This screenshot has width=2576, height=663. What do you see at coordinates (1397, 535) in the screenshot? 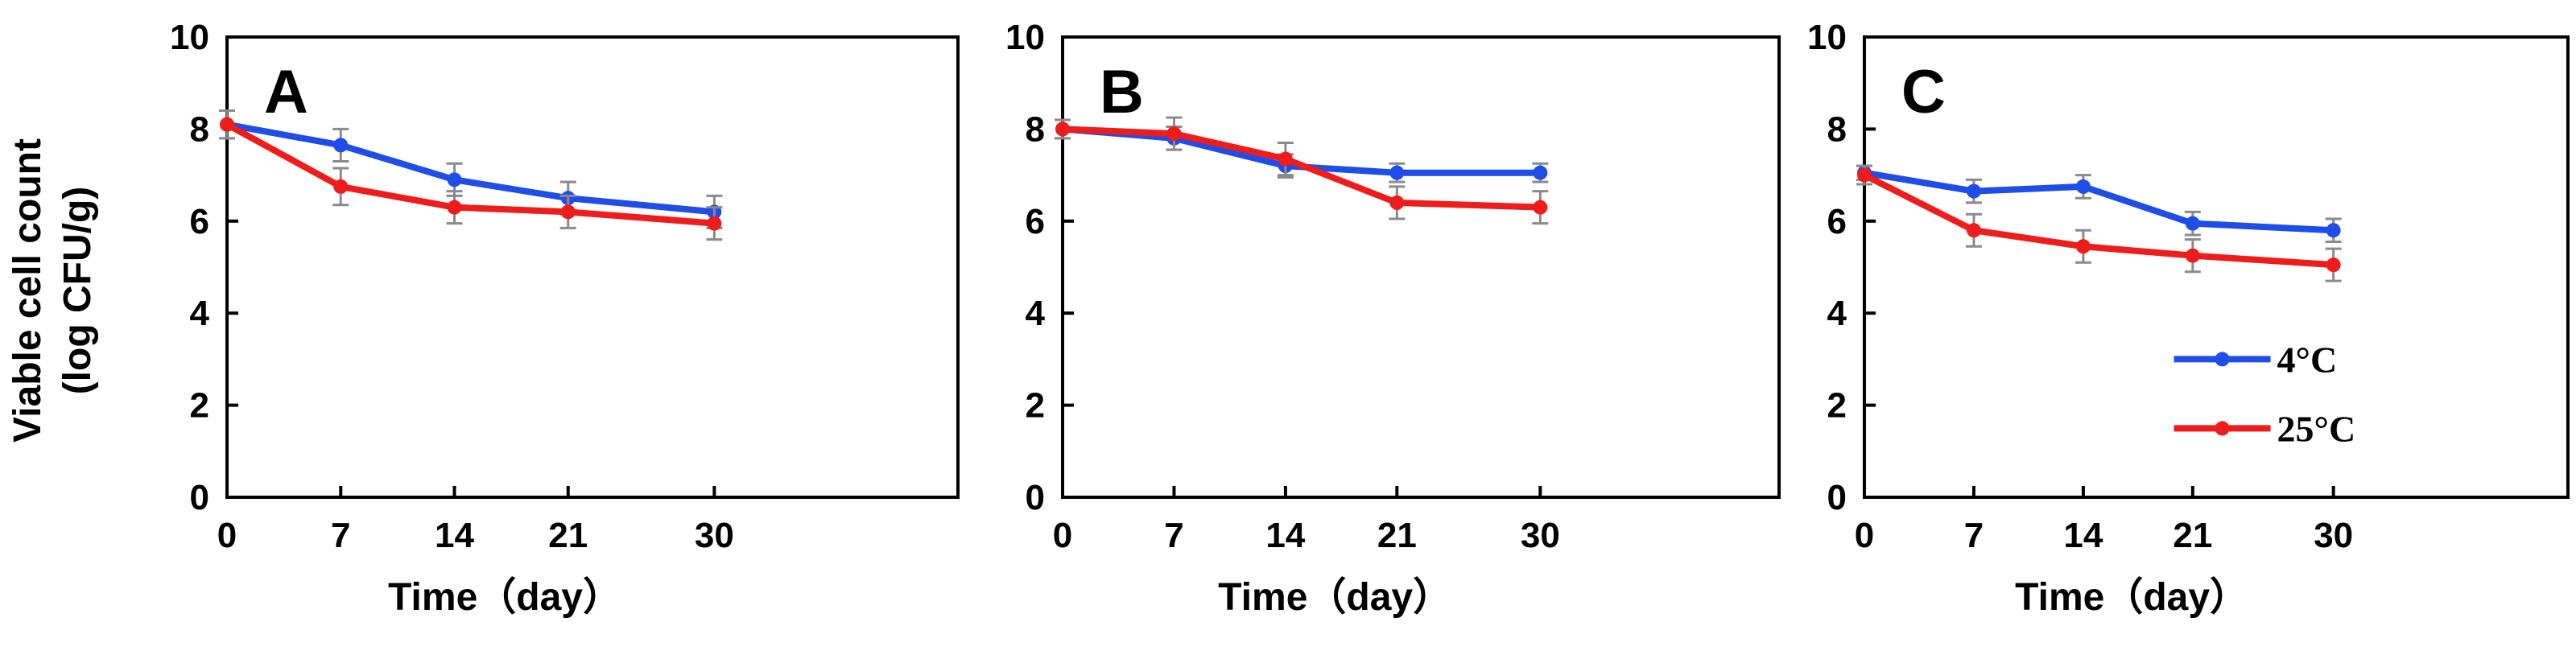
I see `panel-b-x-tick-label: 21` at bounding box center [1397, 535].